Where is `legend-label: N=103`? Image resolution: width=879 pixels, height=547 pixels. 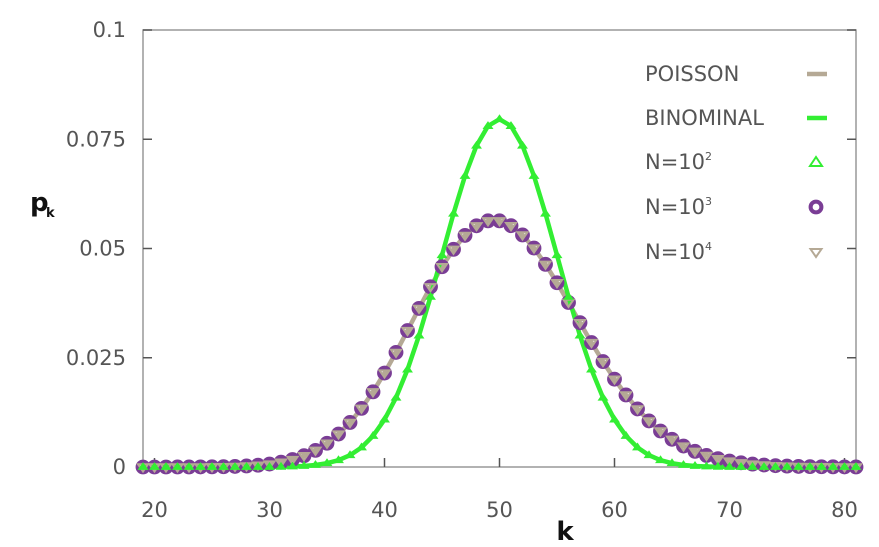
legend-label: N=103 is located at coordinates (678, 207).